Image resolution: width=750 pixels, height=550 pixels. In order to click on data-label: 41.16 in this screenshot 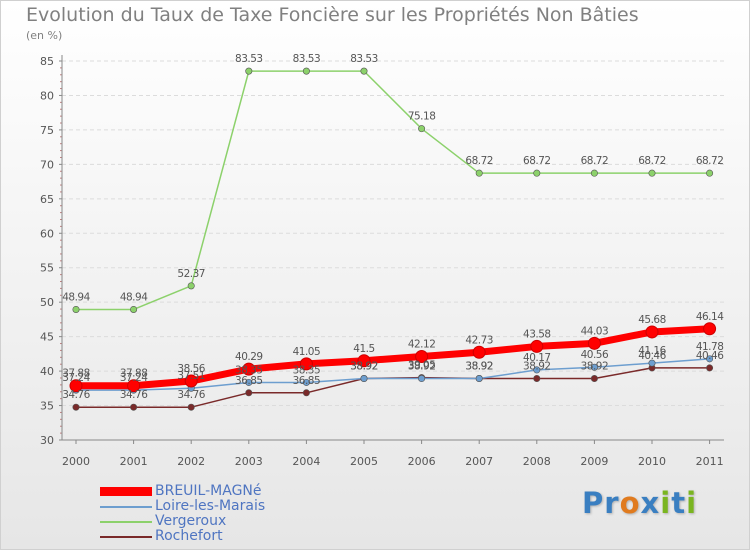, I will do `click(652, 351)`.